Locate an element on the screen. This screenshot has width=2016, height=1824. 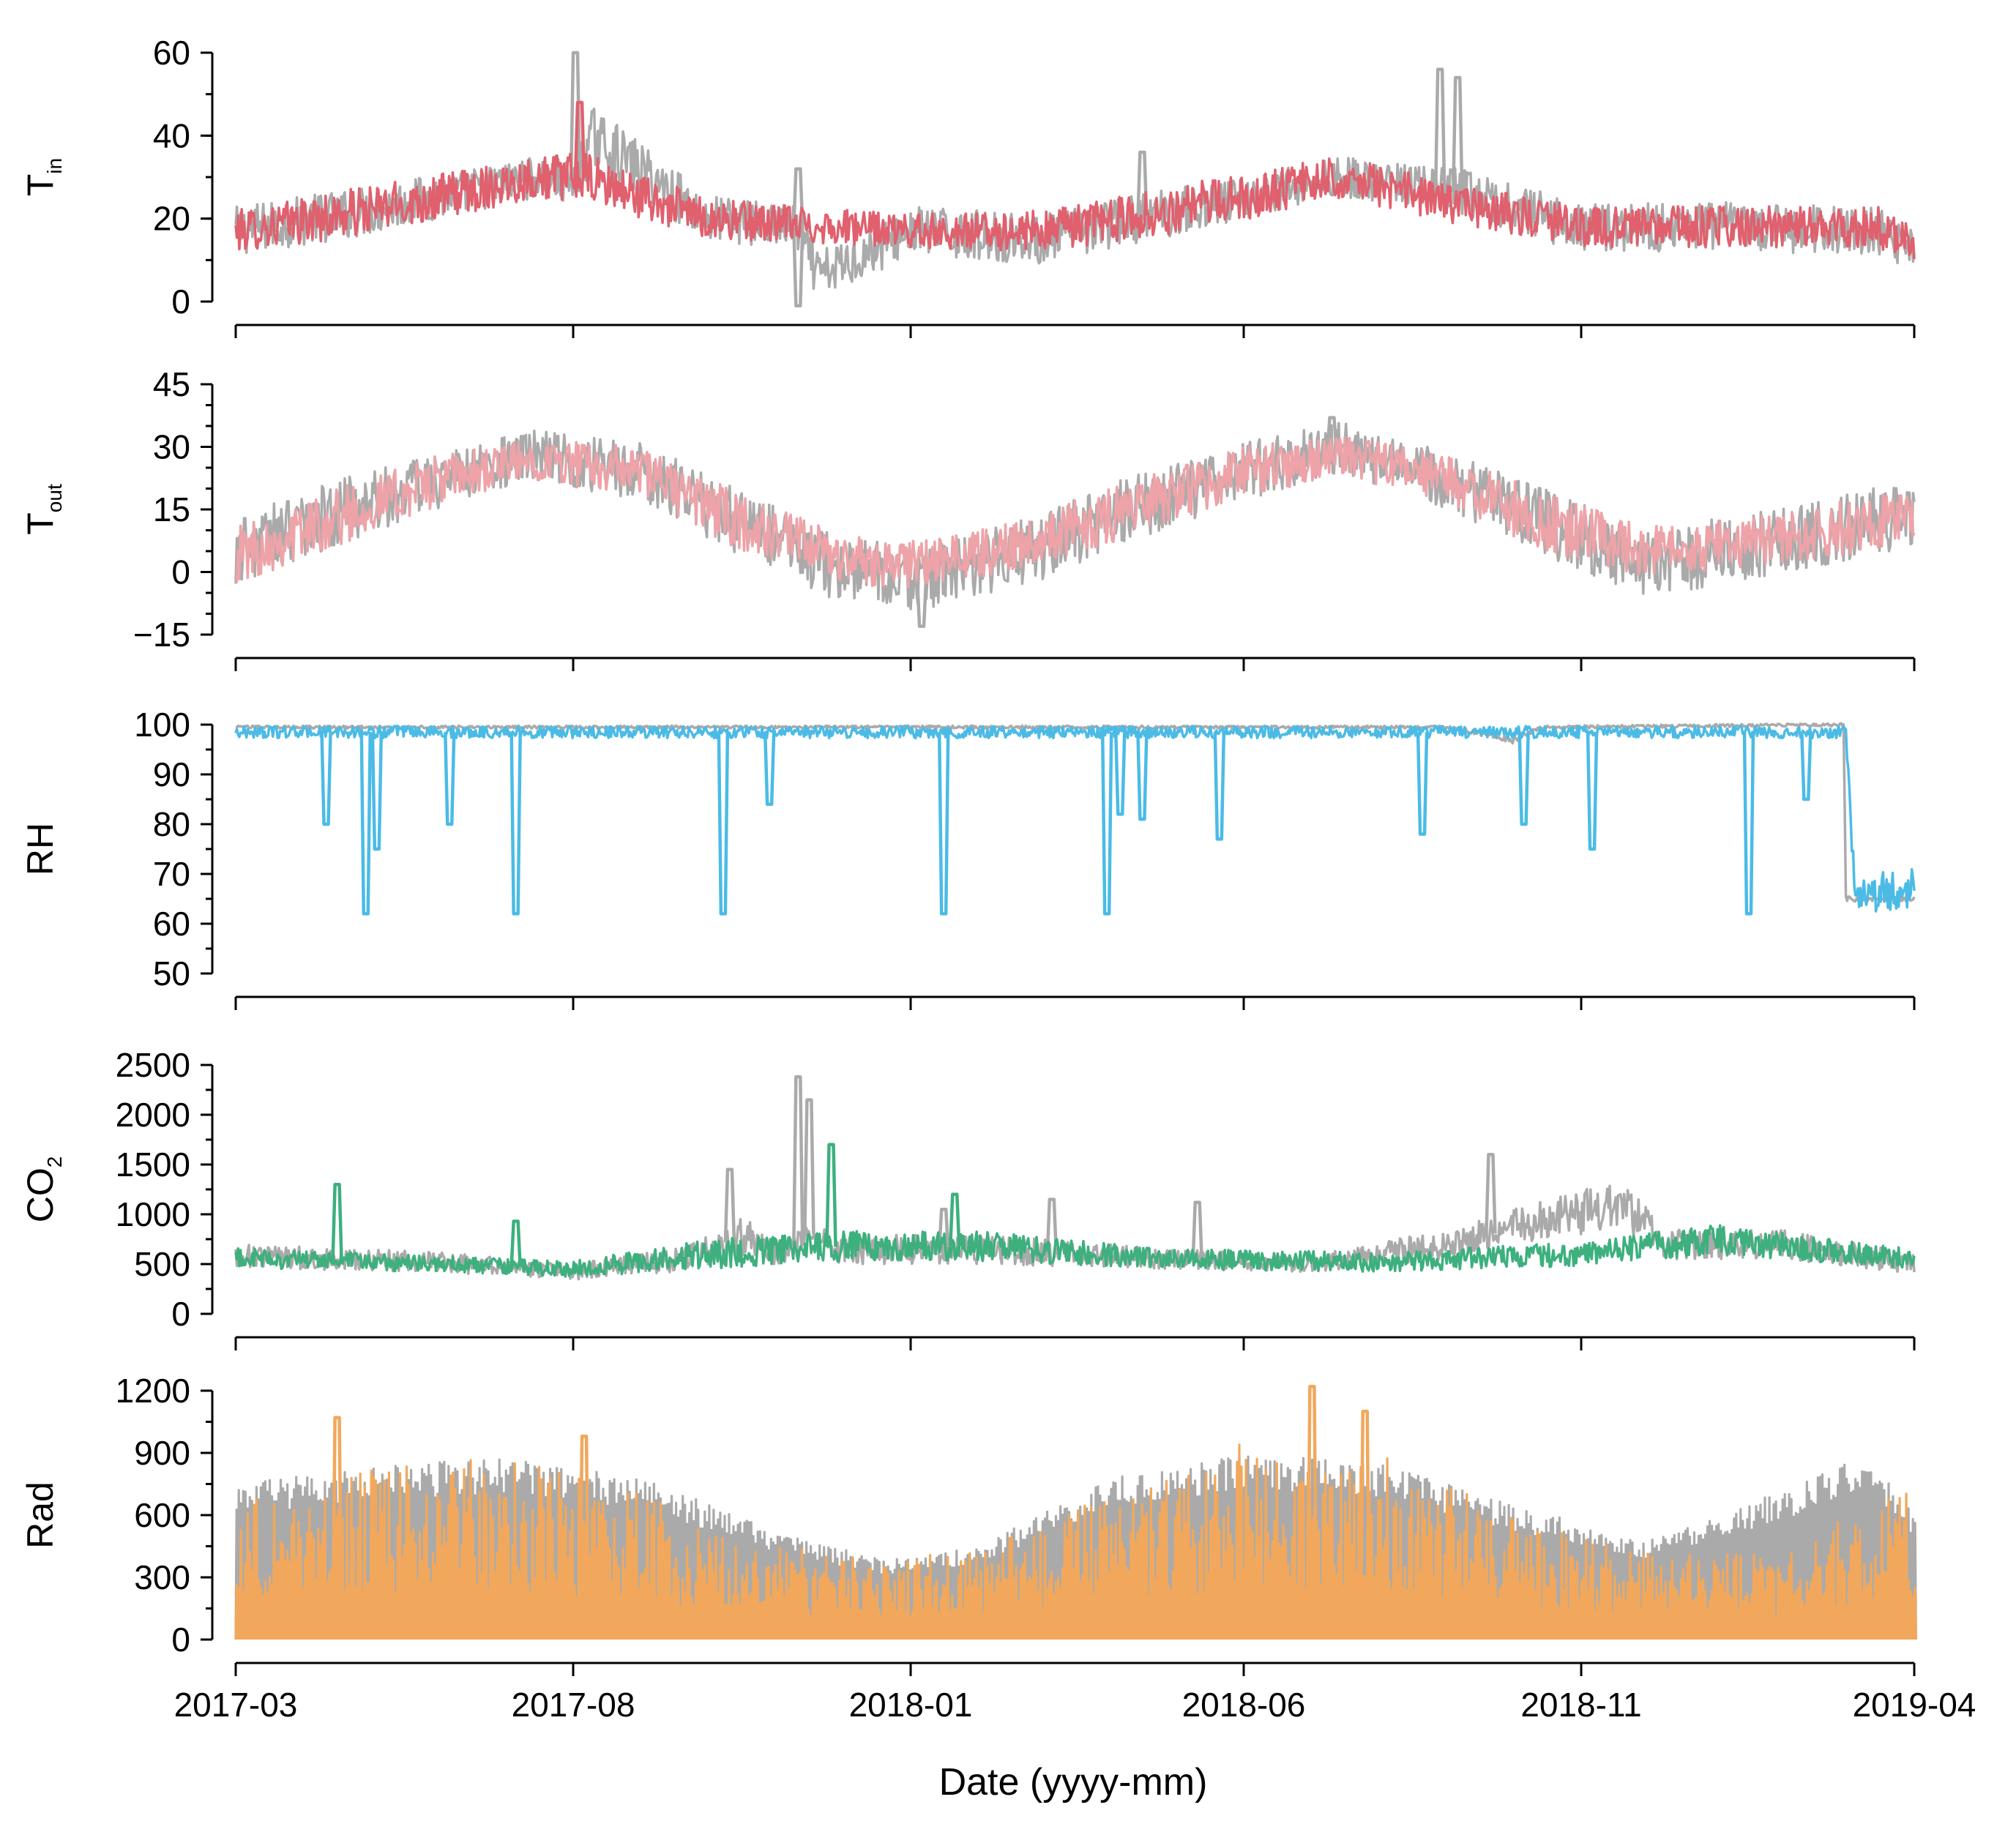
y-tick-label-rad: 900 is located at coordinates (162, 1453).